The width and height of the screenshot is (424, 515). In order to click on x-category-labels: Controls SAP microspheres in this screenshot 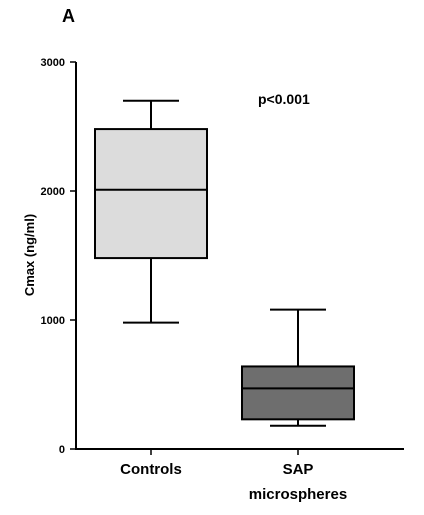, I will do `click(233, 482)`.